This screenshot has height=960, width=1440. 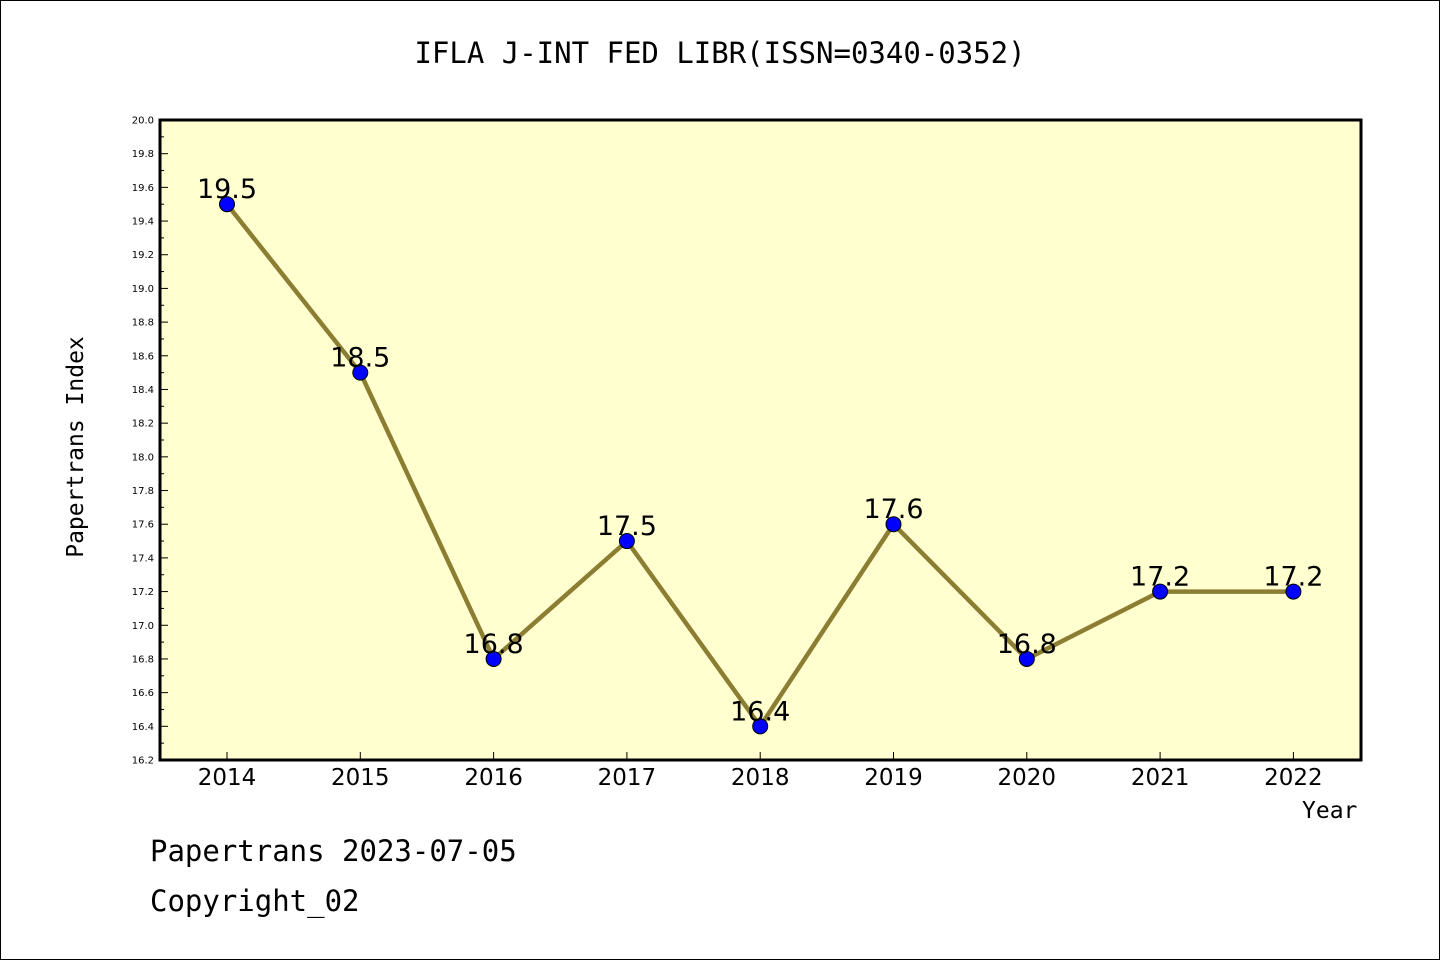 I want to click on data-label: 16.4, so click(x=760, y=711).